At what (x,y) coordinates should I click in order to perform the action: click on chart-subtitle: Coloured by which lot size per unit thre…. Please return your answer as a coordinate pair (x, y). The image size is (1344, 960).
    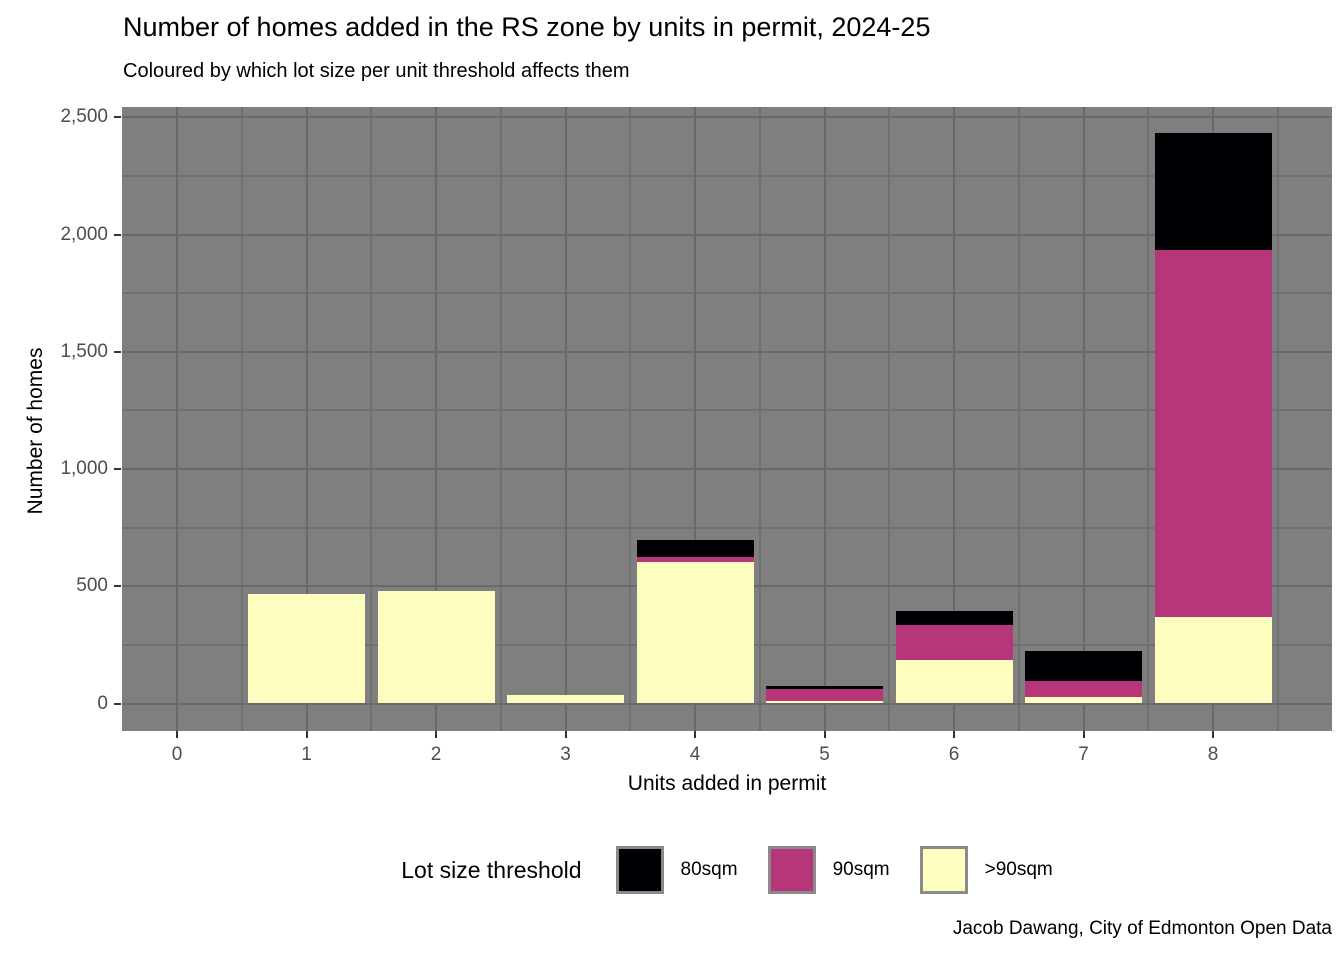
    Looking at the image, I should click on (376, 71).